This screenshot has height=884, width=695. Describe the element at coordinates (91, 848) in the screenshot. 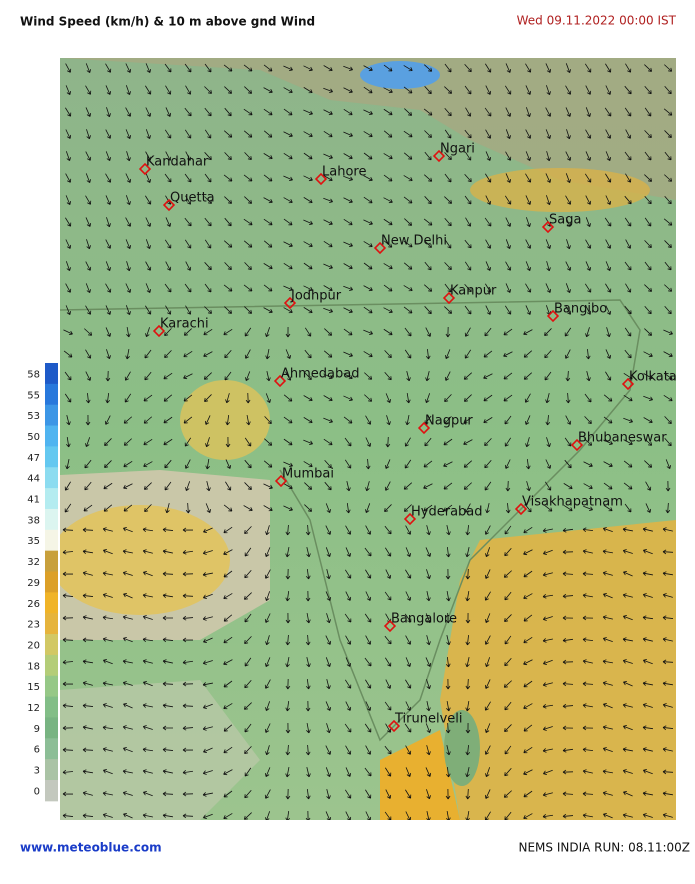

I see `site-link: www.meteoblue.com` at that location.